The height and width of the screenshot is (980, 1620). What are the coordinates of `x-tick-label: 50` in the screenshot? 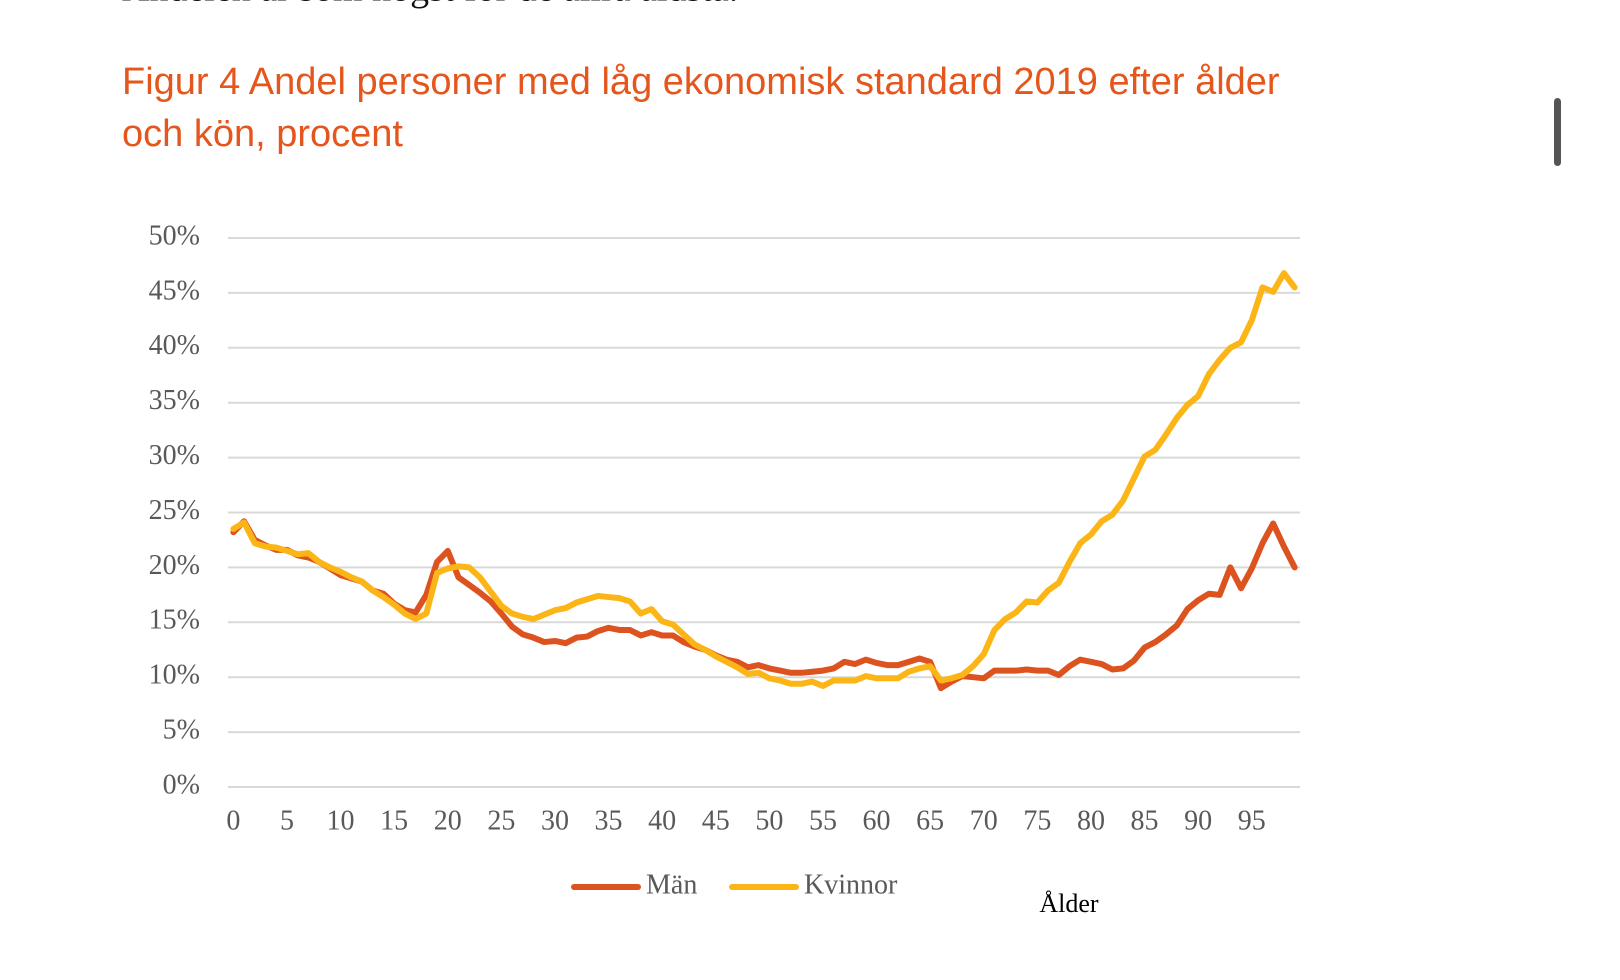 It's located at (769, 820).